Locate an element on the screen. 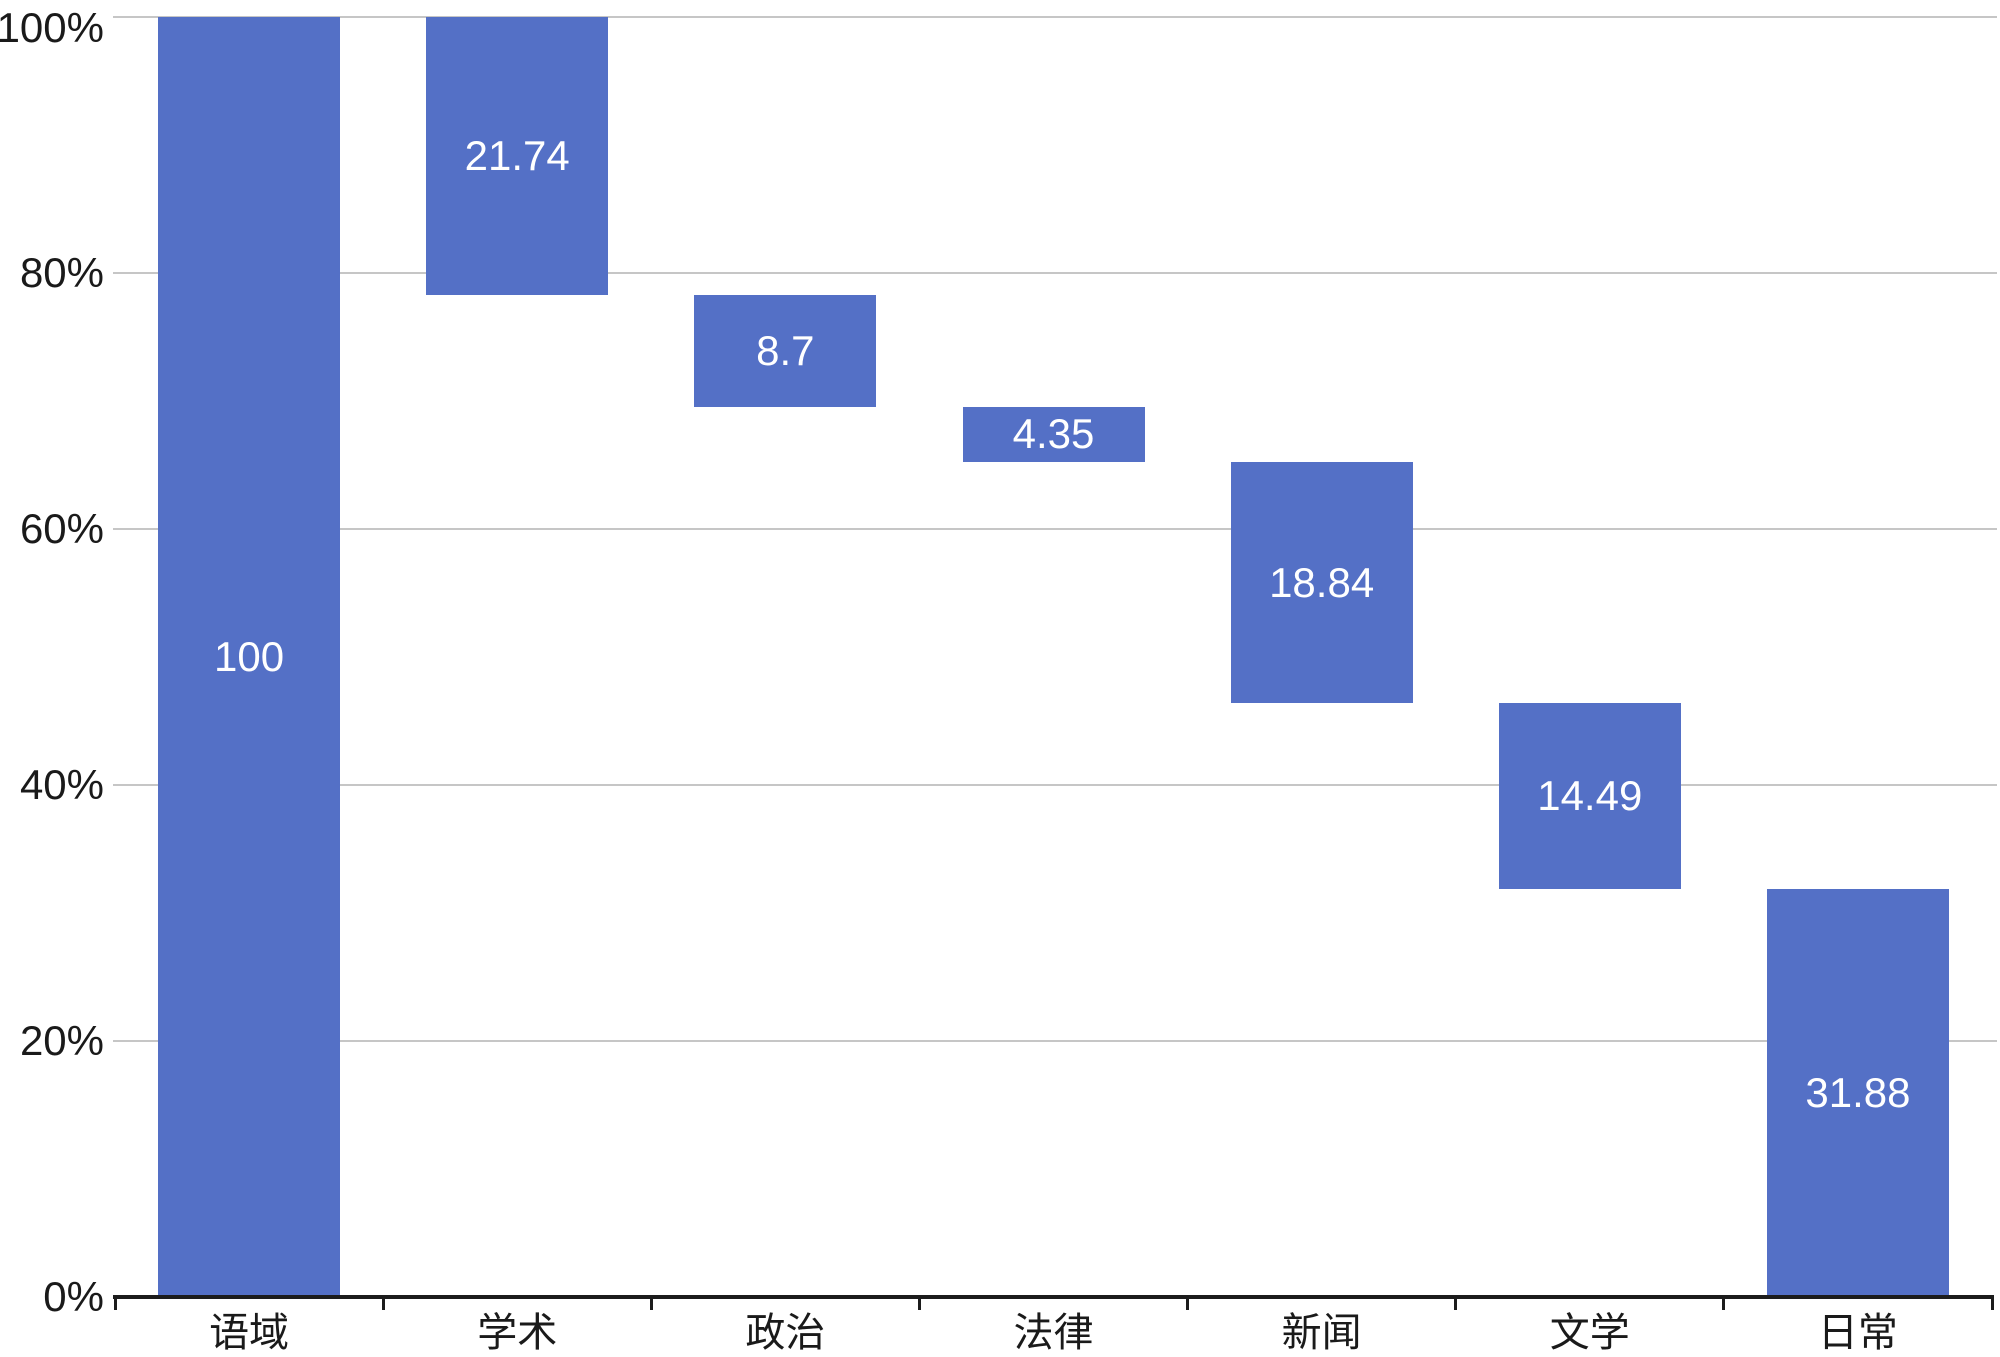 The height and width of the screenshot is (1357, 2000). x-axis-category-label-2: 政治 is located at coordinates (785, 1333).